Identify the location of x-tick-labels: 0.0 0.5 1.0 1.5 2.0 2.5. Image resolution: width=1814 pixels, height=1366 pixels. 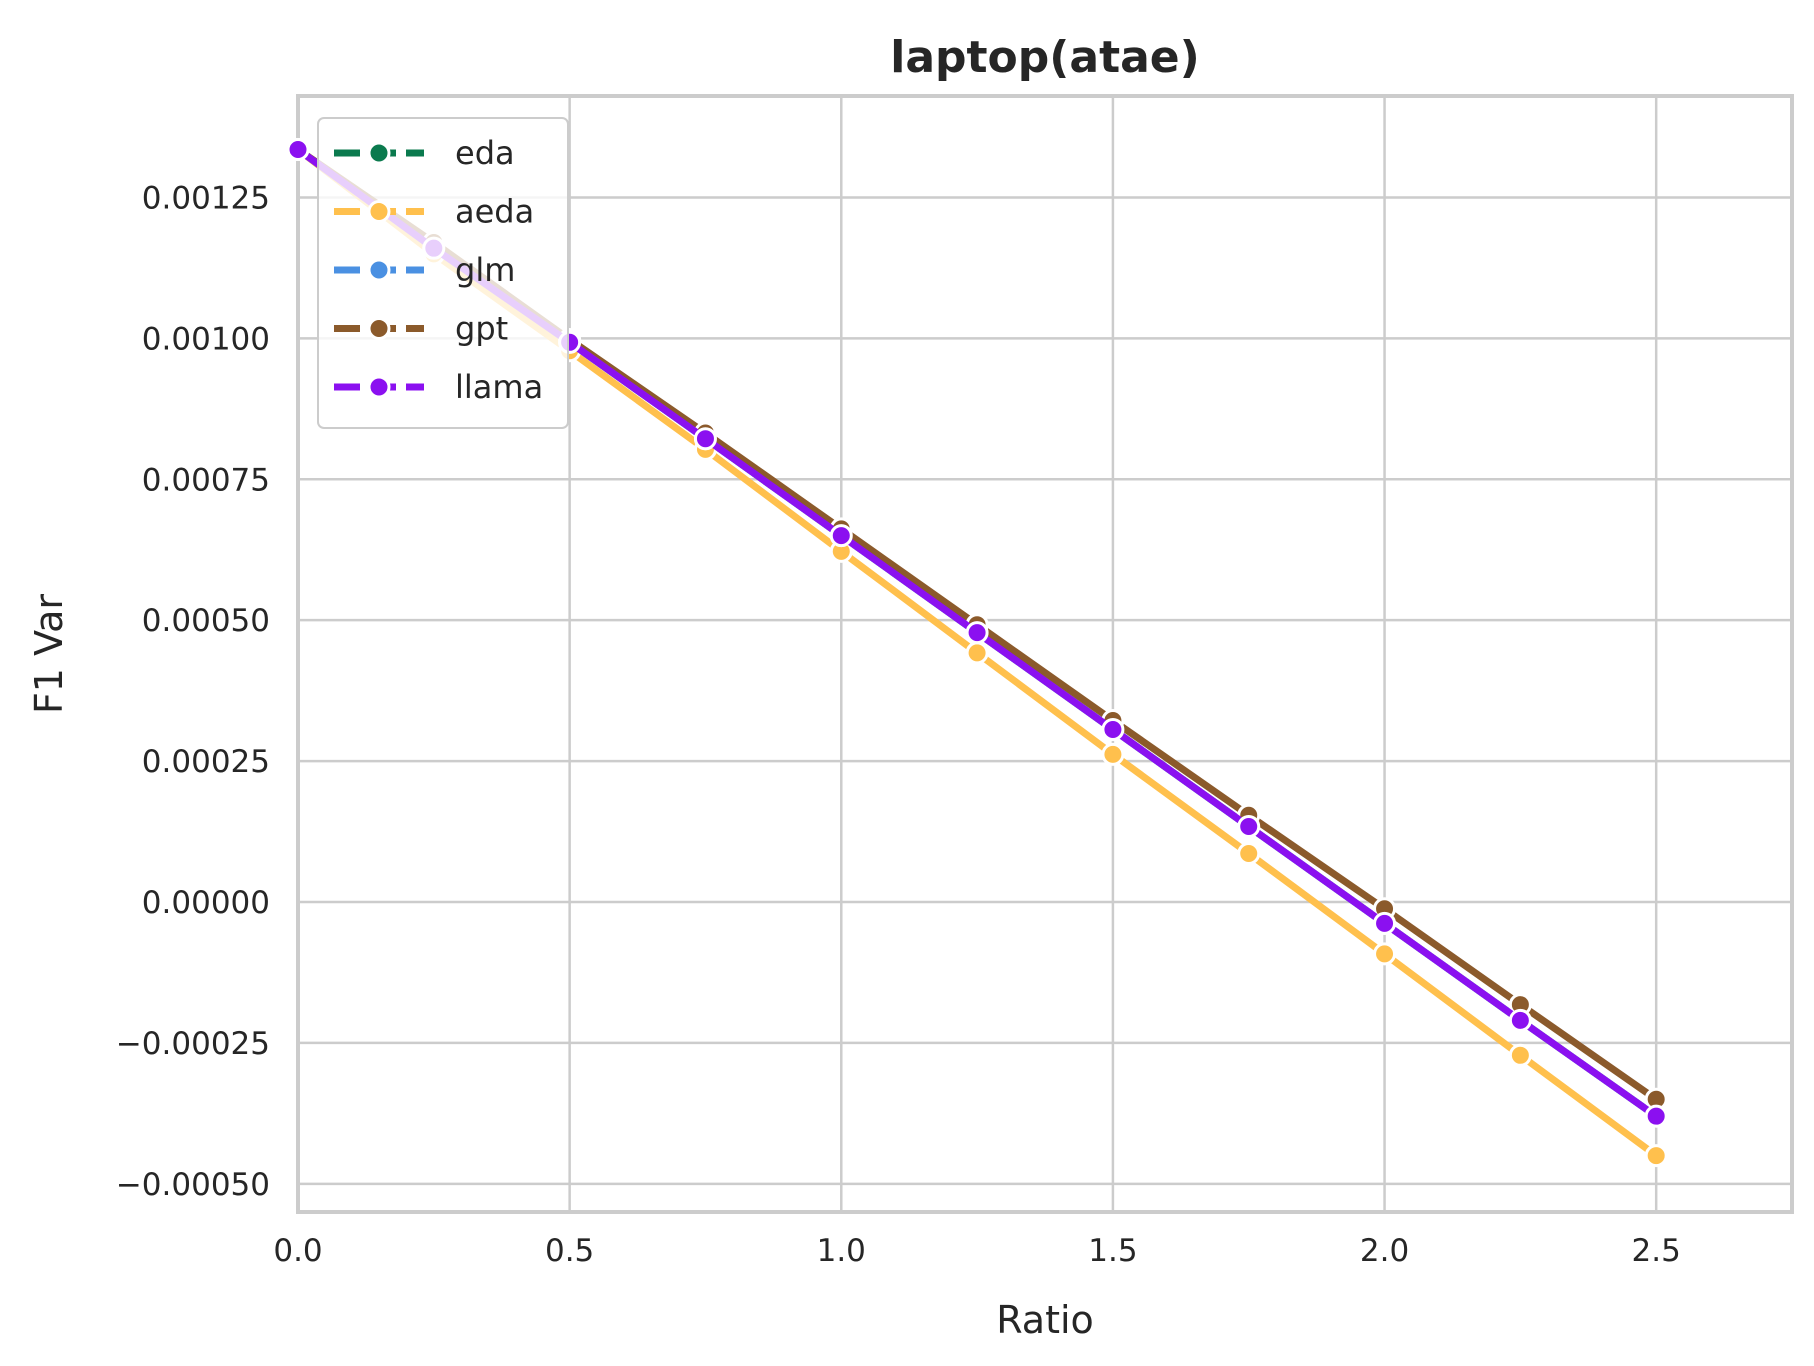
(976, 1251).